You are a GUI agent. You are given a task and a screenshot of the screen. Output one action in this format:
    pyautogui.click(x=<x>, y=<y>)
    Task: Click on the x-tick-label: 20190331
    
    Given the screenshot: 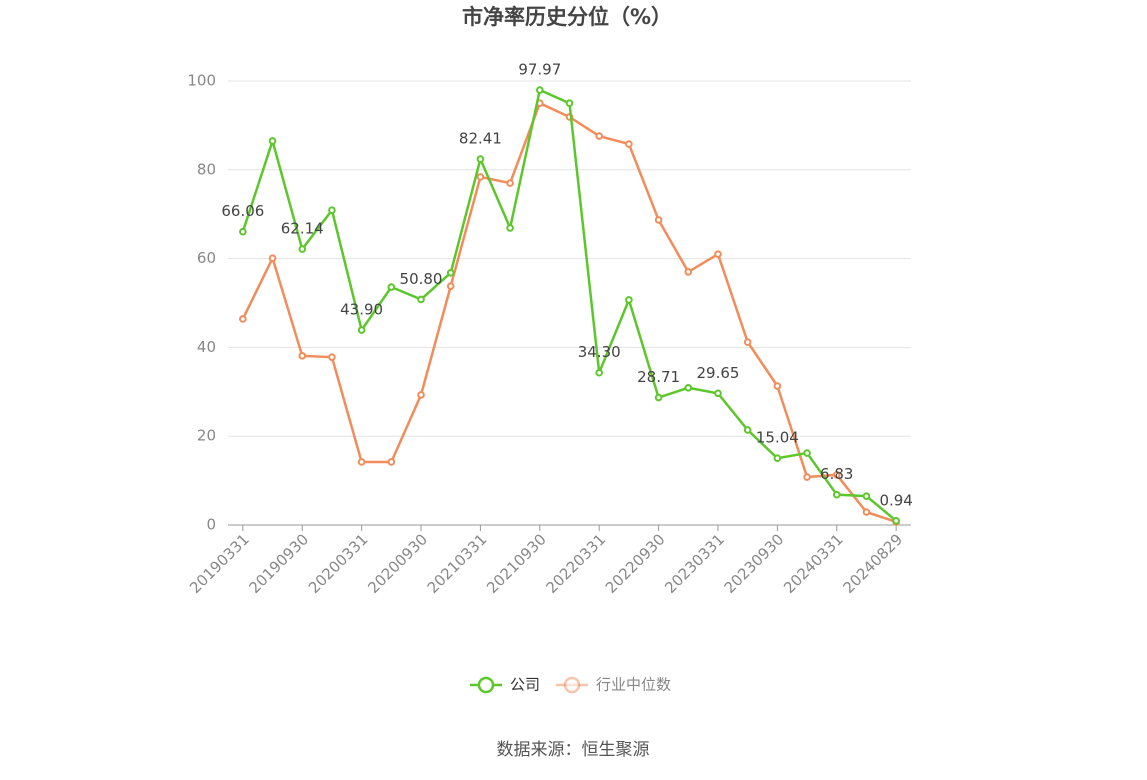 What is the action you would take?
    pyautogui.click(x=219, y=563)
    